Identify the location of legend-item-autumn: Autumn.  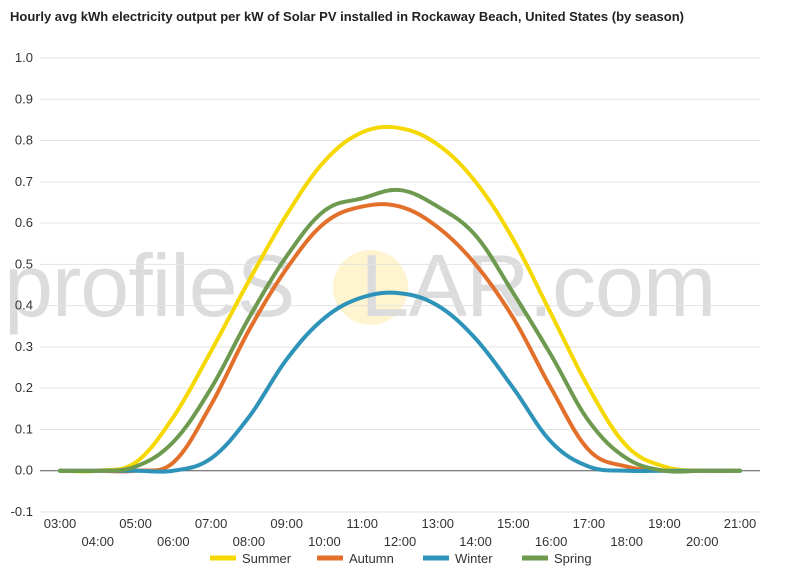
(355, 558).